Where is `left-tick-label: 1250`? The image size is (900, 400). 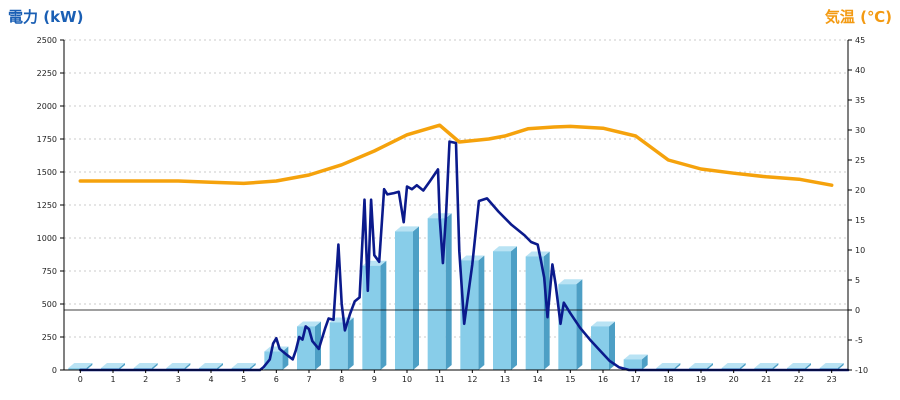 left-tick-label: 1250 is located at coordinates (47, 205).